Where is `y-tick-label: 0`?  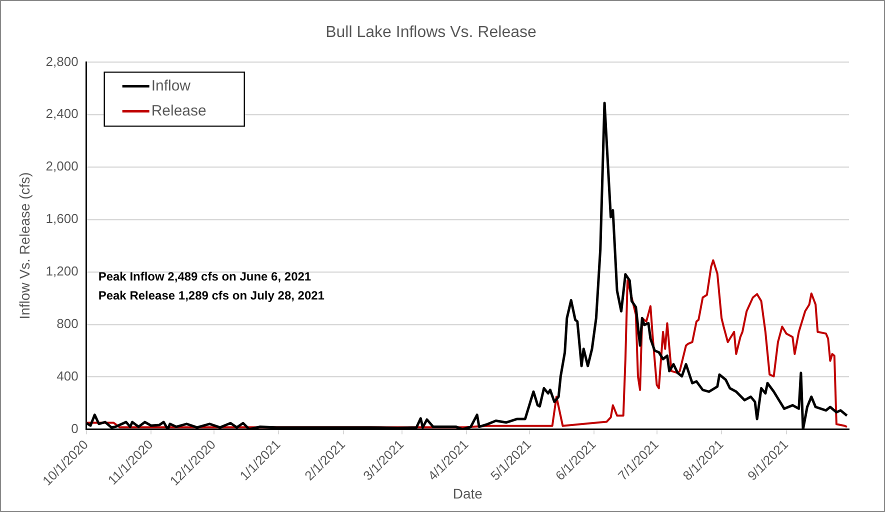 y-tick-label: 0 is located at coordinates (74, 428).